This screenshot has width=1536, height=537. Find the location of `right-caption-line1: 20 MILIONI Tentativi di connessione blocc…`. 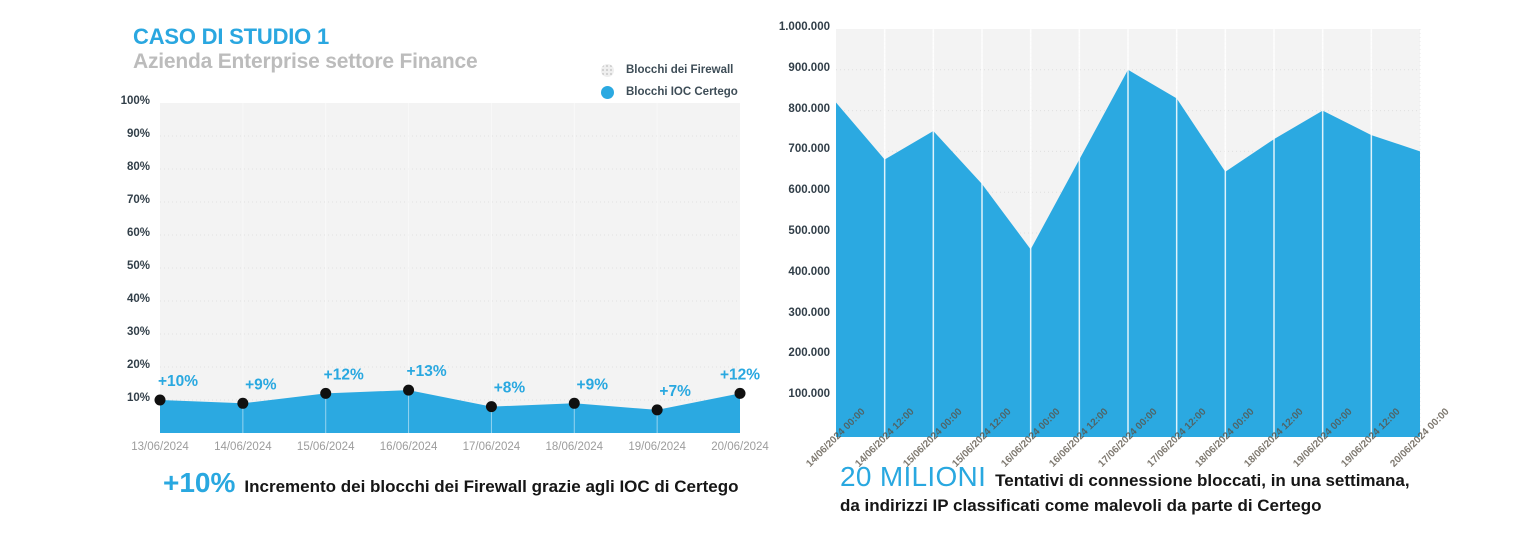

right-caption-line1: 20 MILIONI Tentativi di connessione blocc… is located at coordinates (1180, 477).